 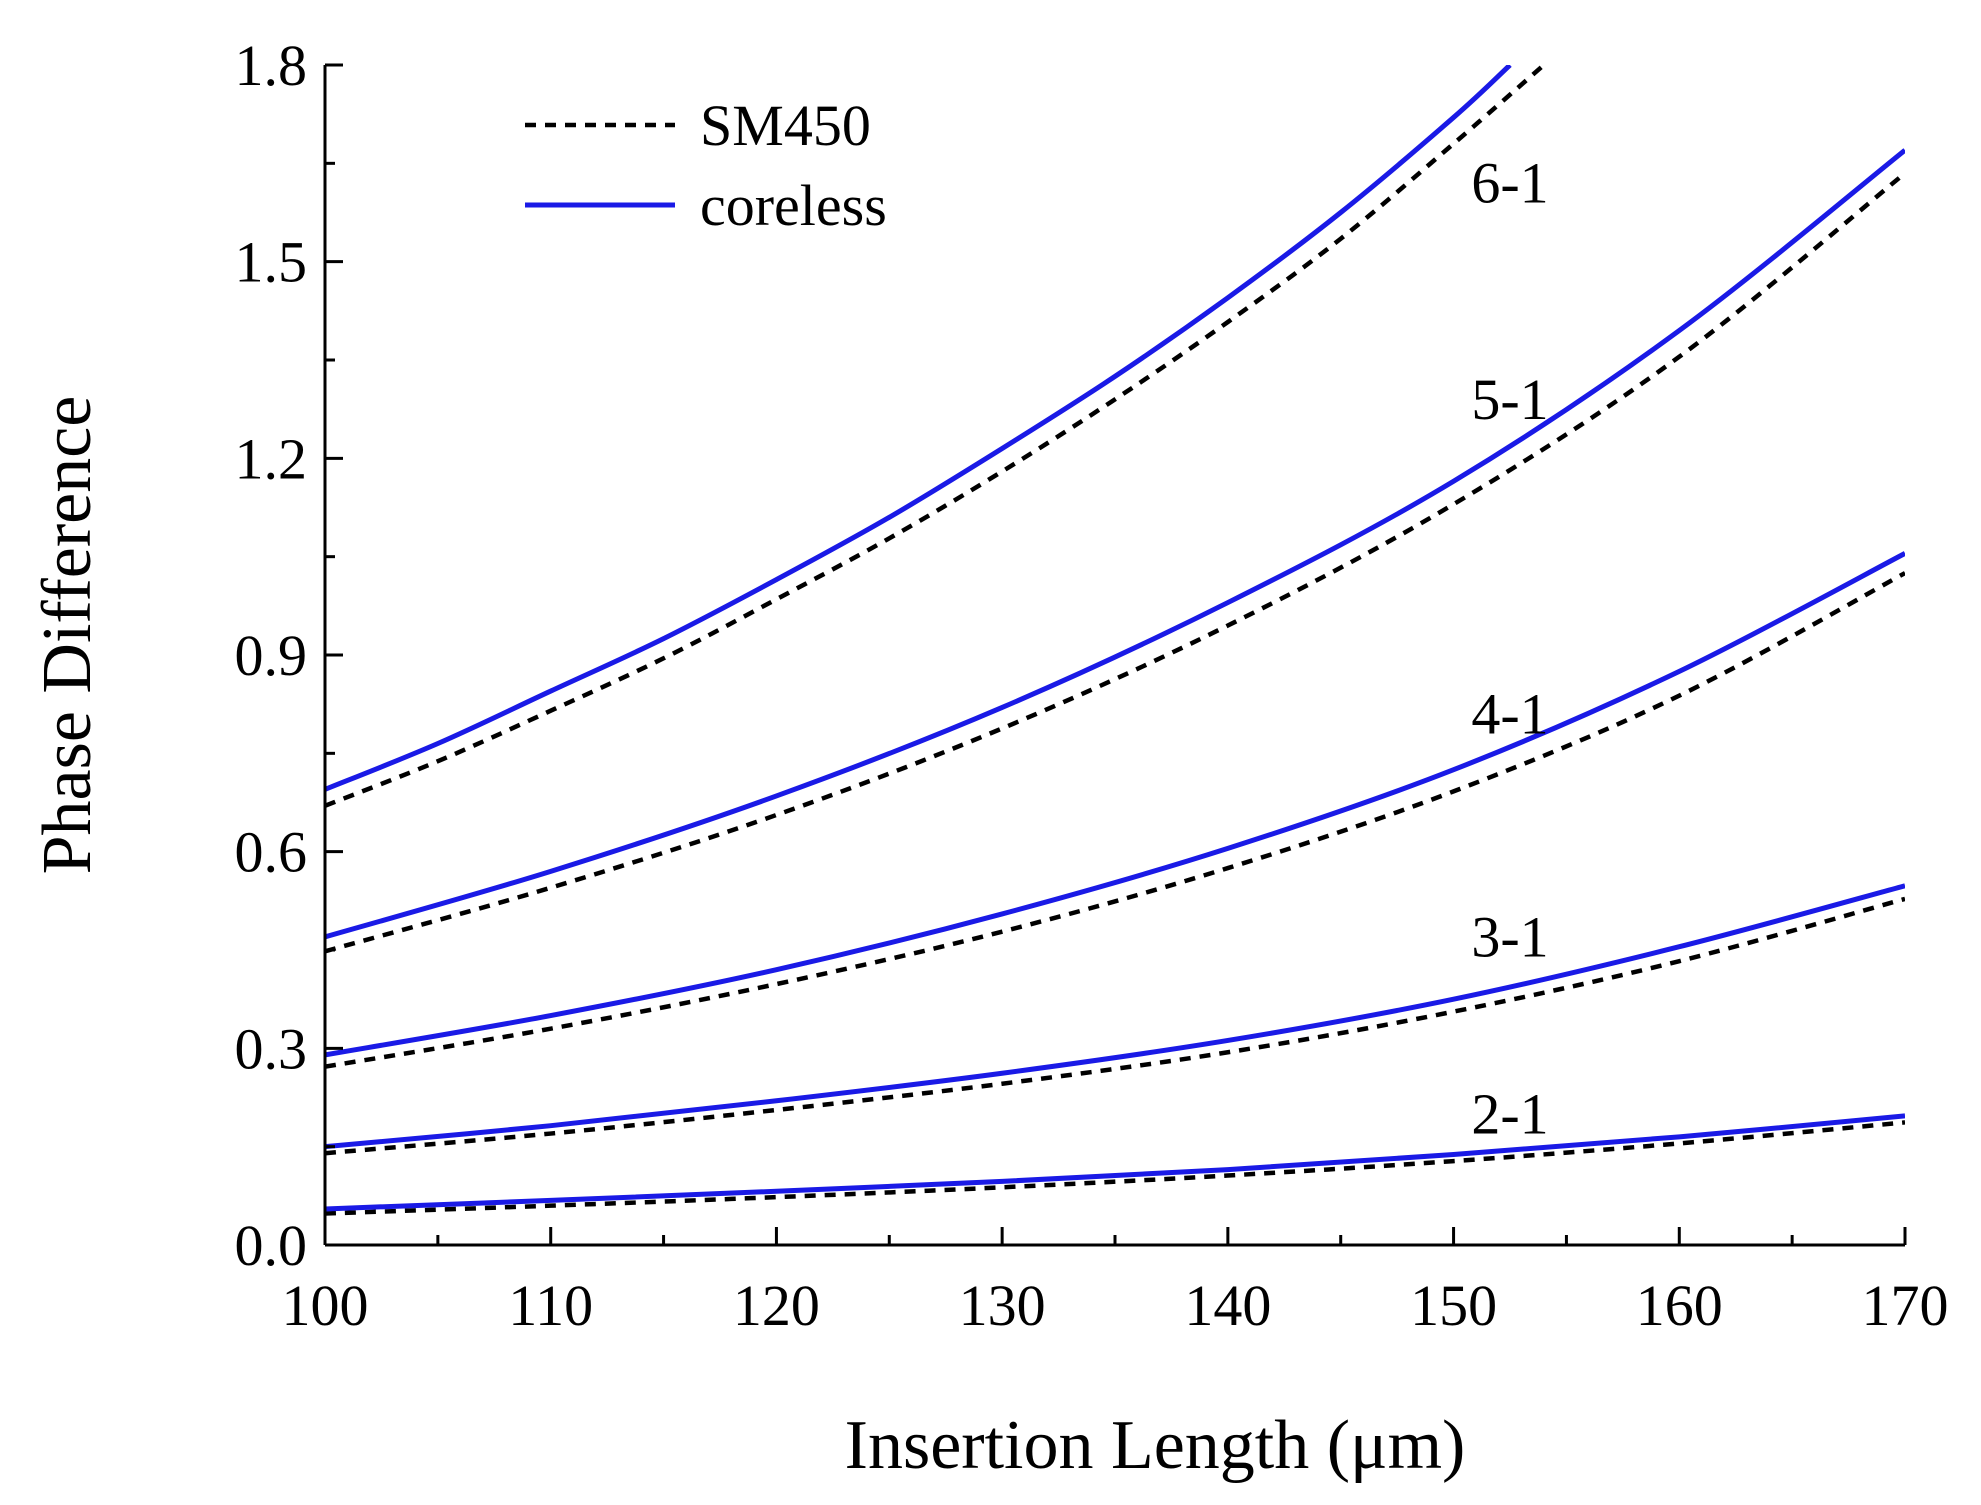 What do you see at coordinates (1905, 1305) in the screenshot?
I see `x-tick-label: 170` at bounding box center [1905, 1305].